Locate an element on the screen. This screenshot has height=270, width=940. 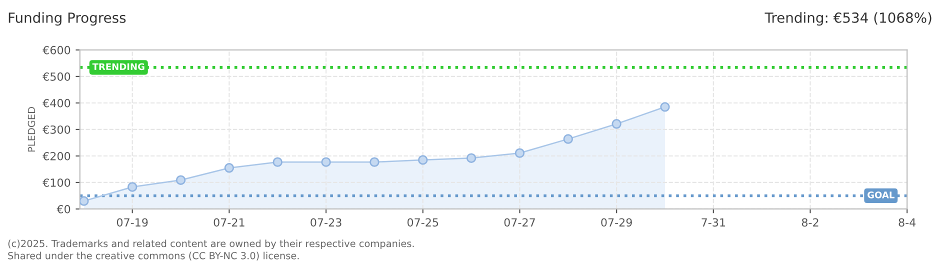
y-tick-label: €200 is located at coordinates (56, 156).